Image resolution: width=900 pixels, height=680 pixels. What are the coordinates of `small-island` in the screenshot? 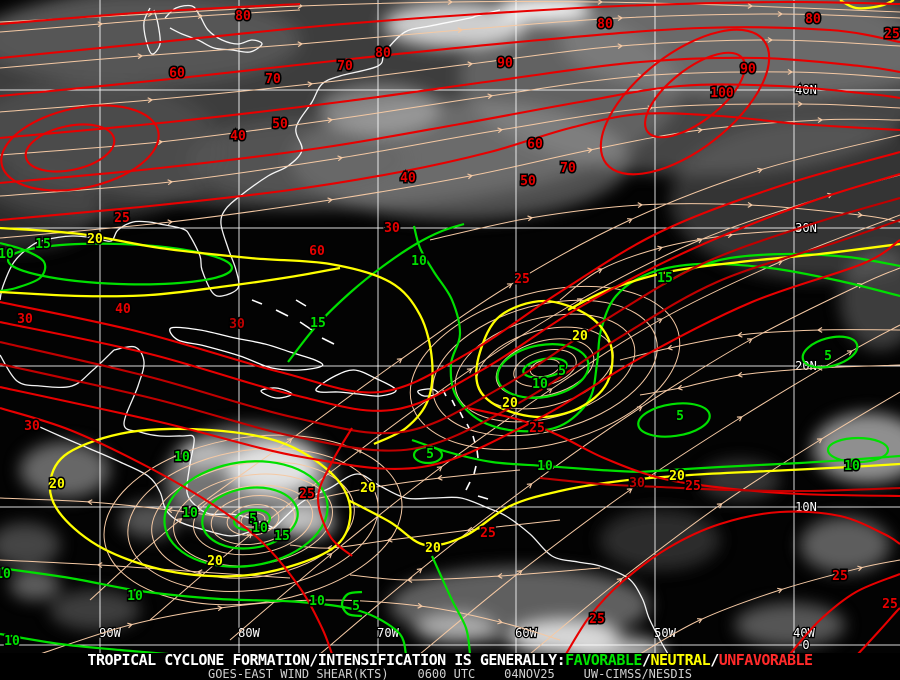 It's located at (477, 454).